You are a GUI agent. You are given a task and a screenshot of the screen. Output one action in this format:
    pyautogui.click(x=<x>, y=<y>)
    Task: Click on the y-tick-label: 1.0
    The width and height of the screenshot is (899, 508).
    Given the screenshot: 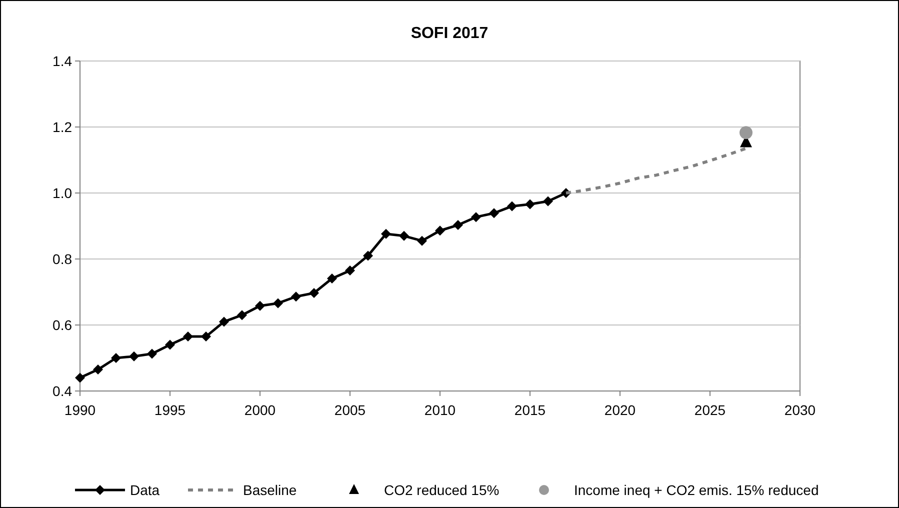 What is the action you would take?
    pyautogui.click(x=62, y=192)
    